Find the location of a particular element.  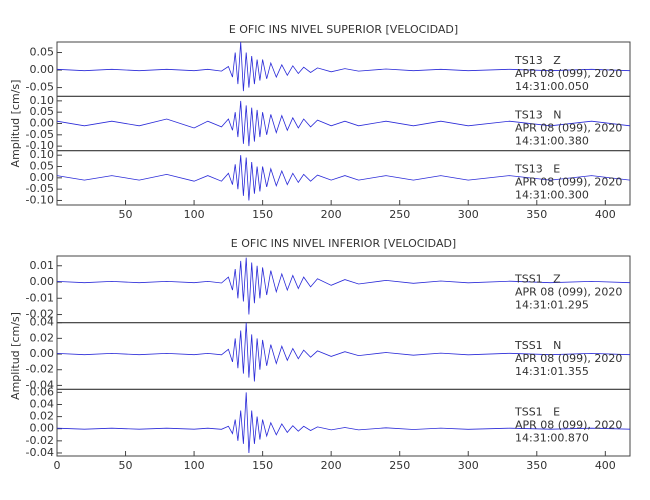

station-label: TSS1 E is located at coordinates (537, 412).